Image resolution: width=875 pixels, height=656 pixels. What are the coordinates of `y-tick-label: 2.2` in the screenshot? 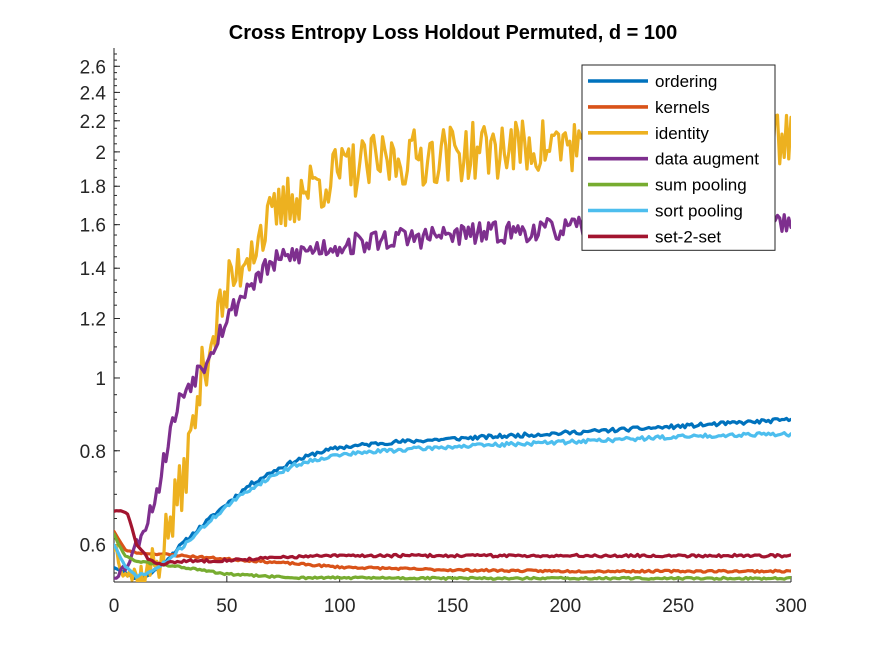 It's located at (93, 122).